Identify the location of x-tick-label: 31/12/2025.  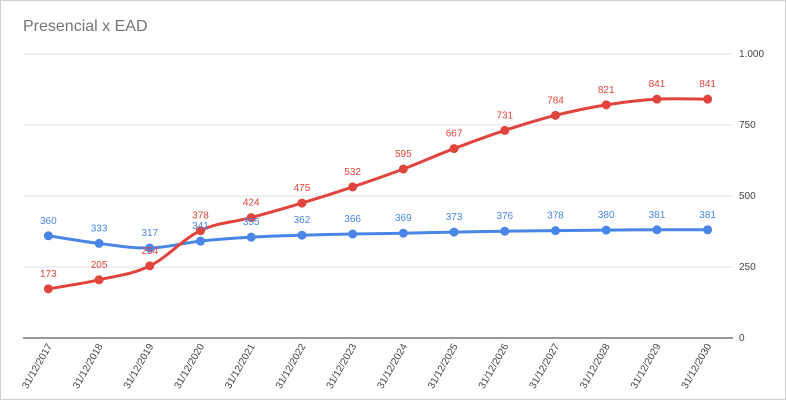
(443, 366).